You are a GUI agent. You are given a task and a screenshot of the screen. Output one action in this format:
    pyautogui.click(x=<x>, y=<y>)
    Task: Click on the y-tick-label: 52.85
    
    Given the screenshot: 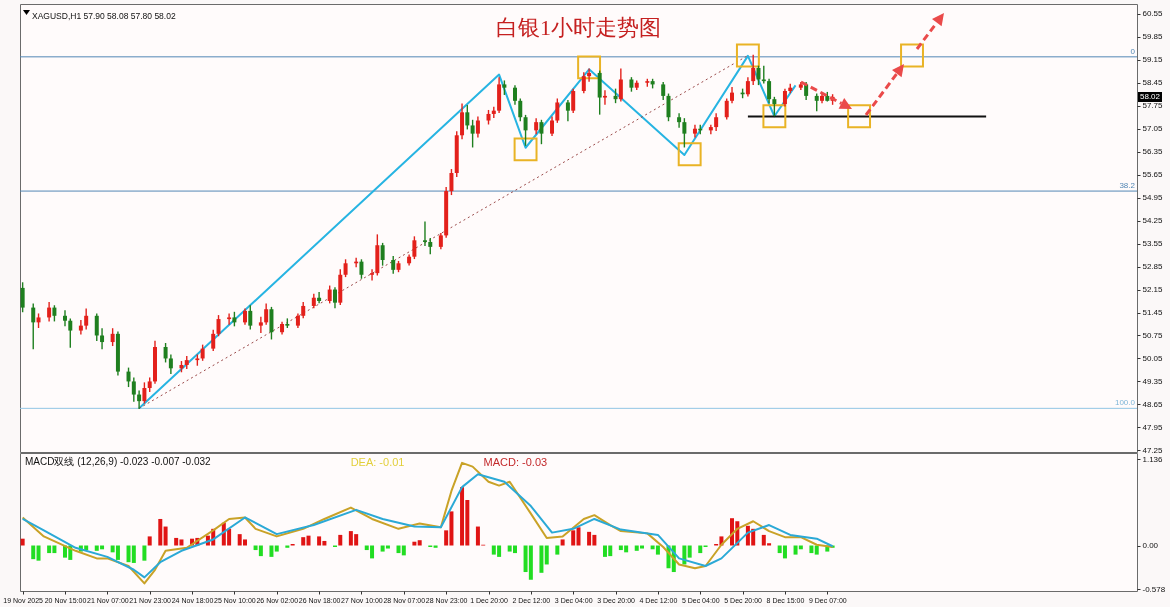 What is the action you would take?
    pyautogui.click(x=1153, y=267)
    